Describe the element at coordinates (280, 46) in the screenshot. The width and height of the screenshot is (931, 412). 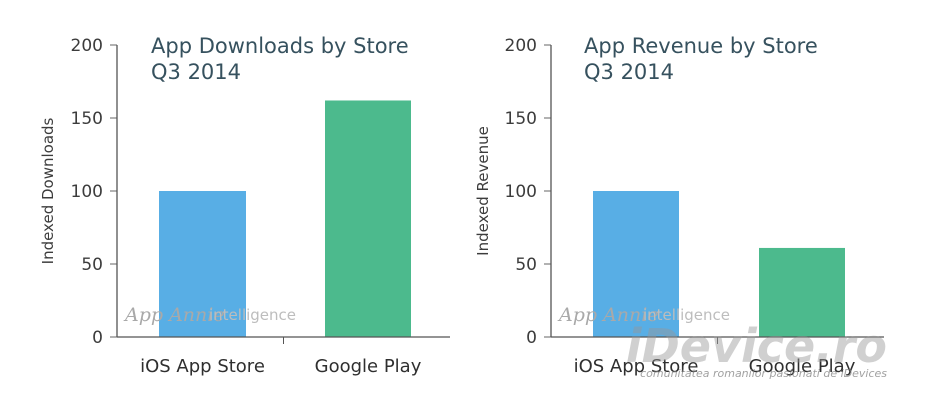
I see `chart-1-title: App Downloads by Store` at that location.